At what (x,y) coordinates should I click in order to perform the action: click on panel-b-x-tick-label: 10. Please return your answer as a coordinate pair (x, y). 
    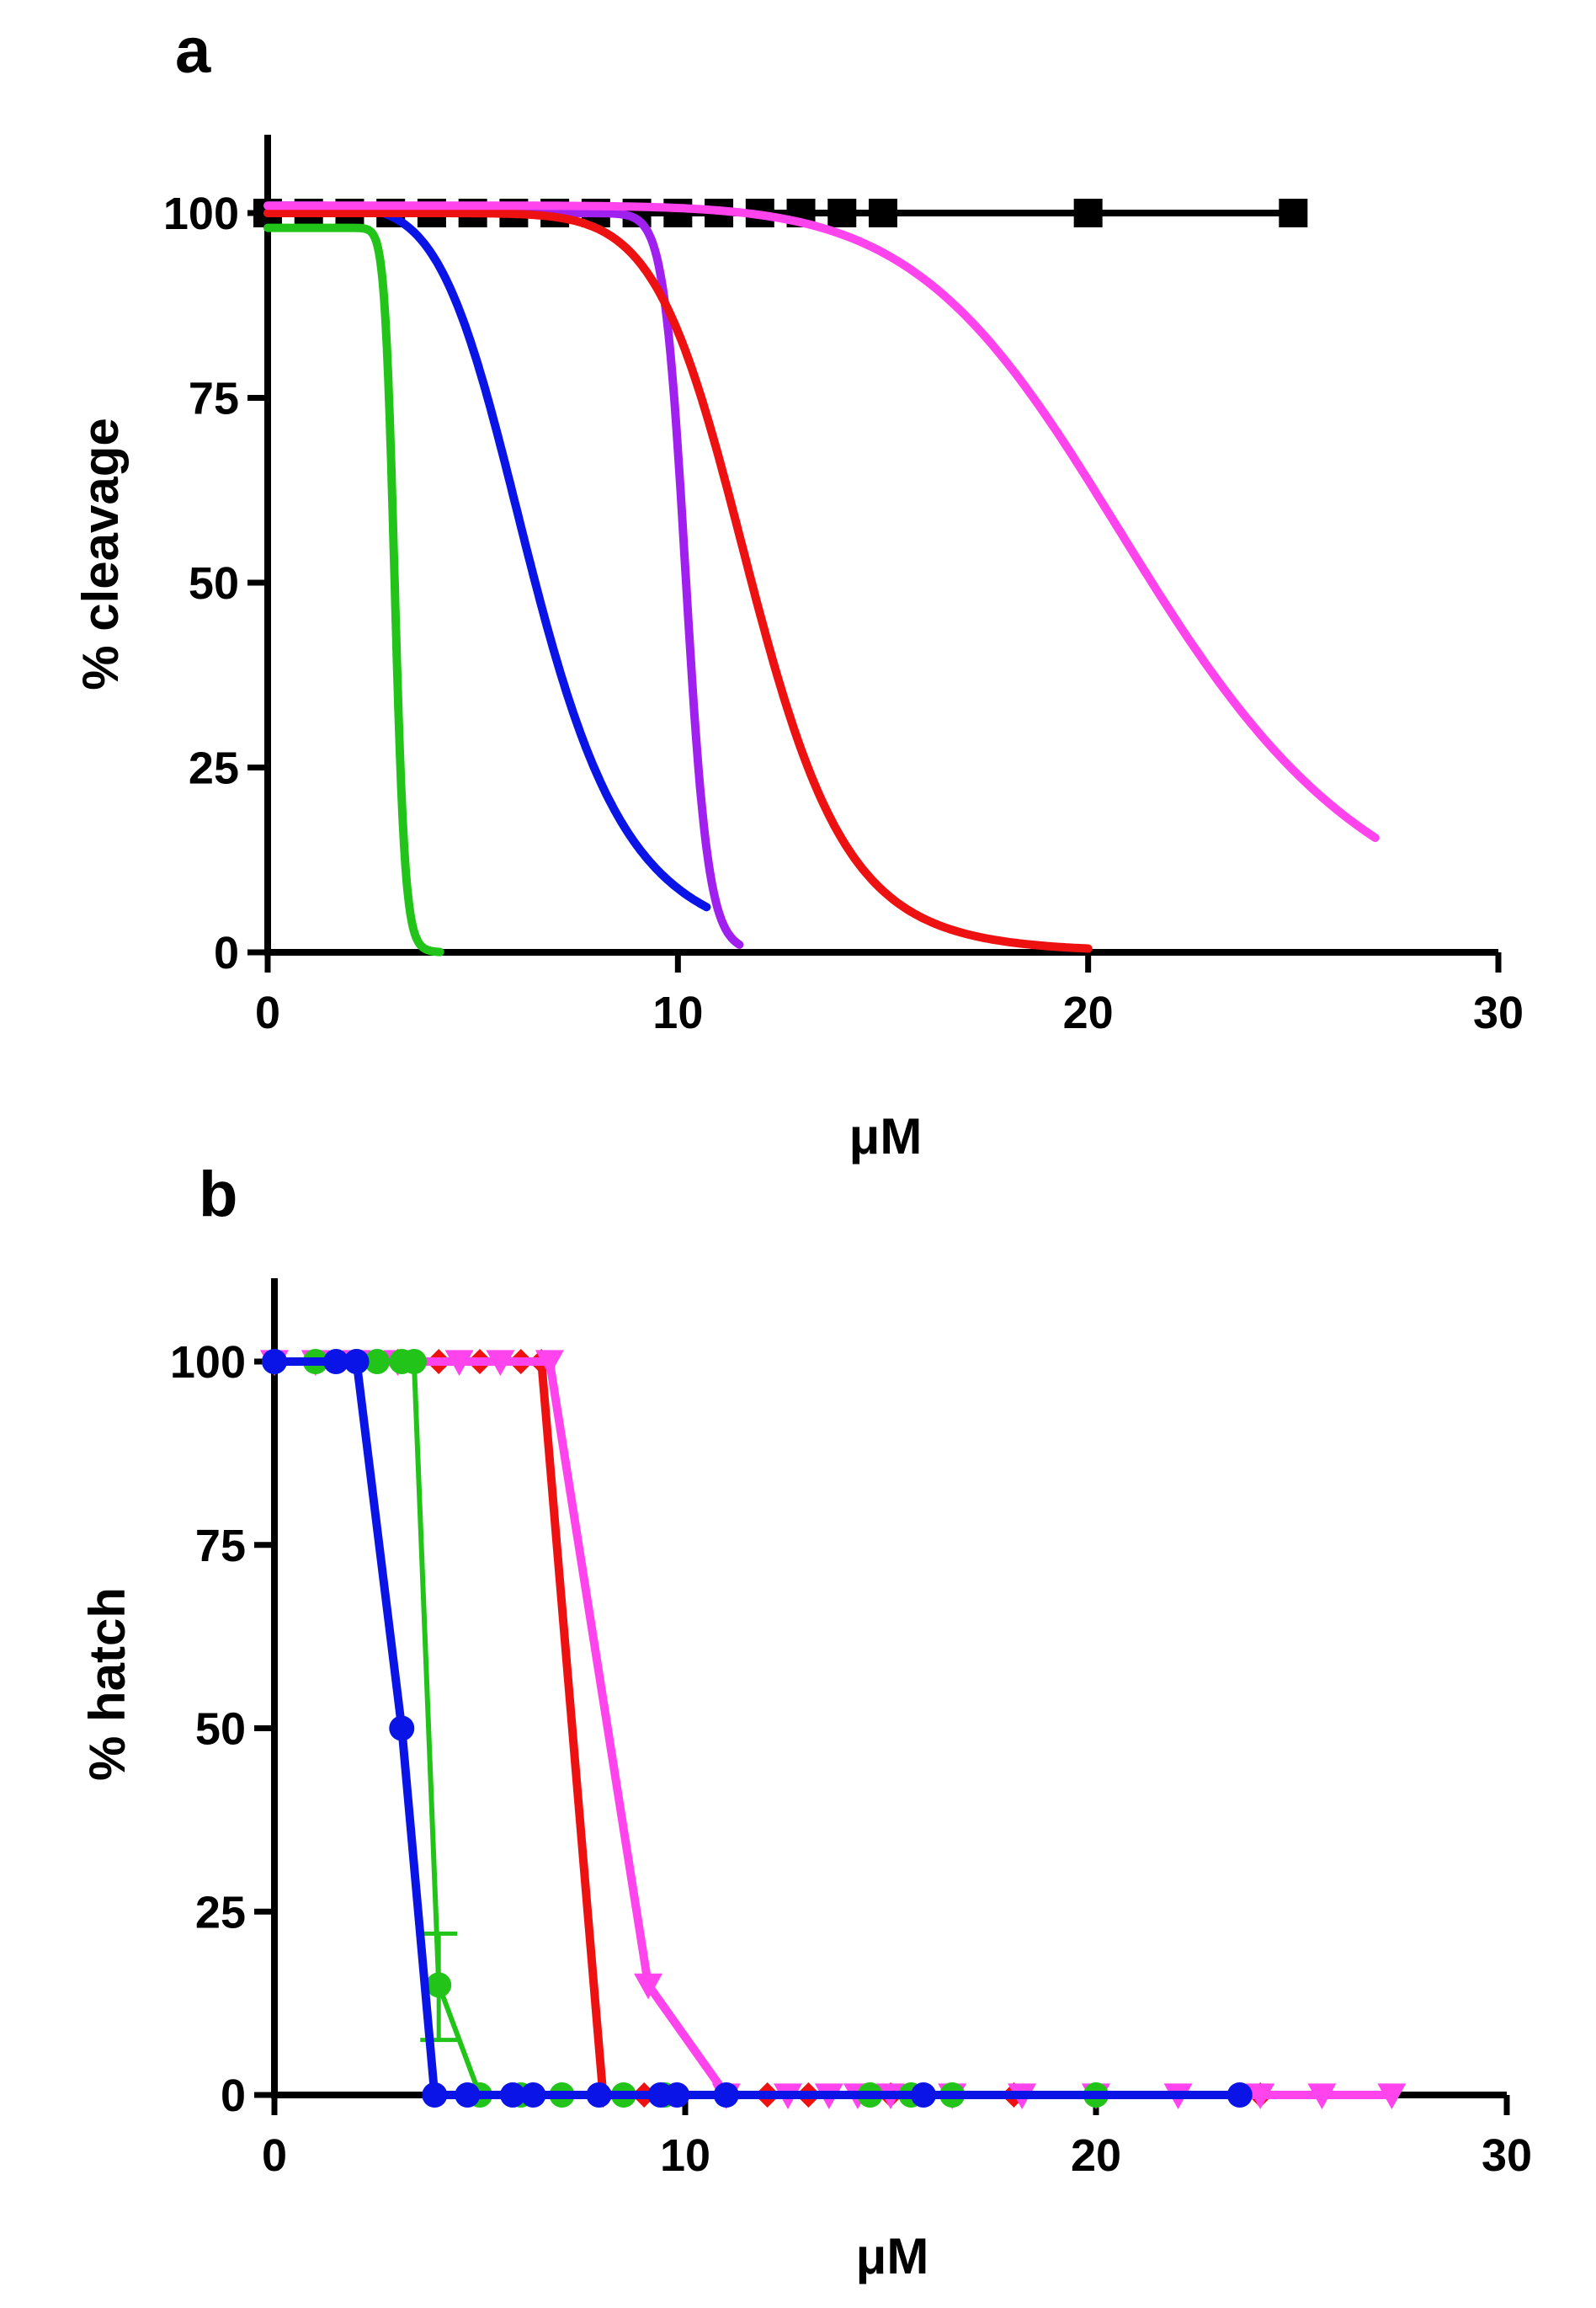
    Looking at the image, I should click on (685, 2155).